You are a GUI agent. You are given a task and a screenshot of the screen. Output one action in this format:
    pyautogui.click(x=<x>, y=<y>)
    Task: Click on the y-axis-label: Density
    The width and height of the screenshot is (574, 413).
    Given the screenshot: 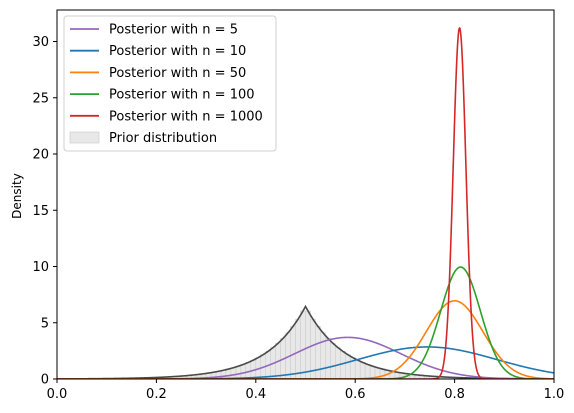 What is the action you would take?
    pyautogui.click(x=17, y=196)
    